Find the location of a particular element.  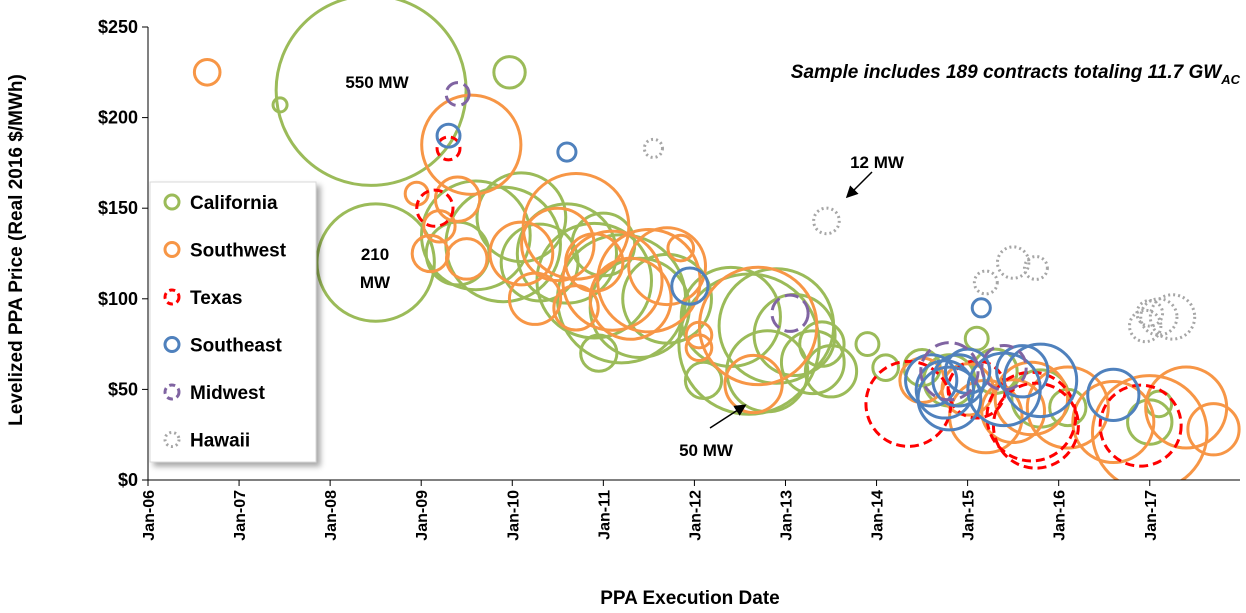

y-tick-label: $250 is located at coordinates (118, 27).